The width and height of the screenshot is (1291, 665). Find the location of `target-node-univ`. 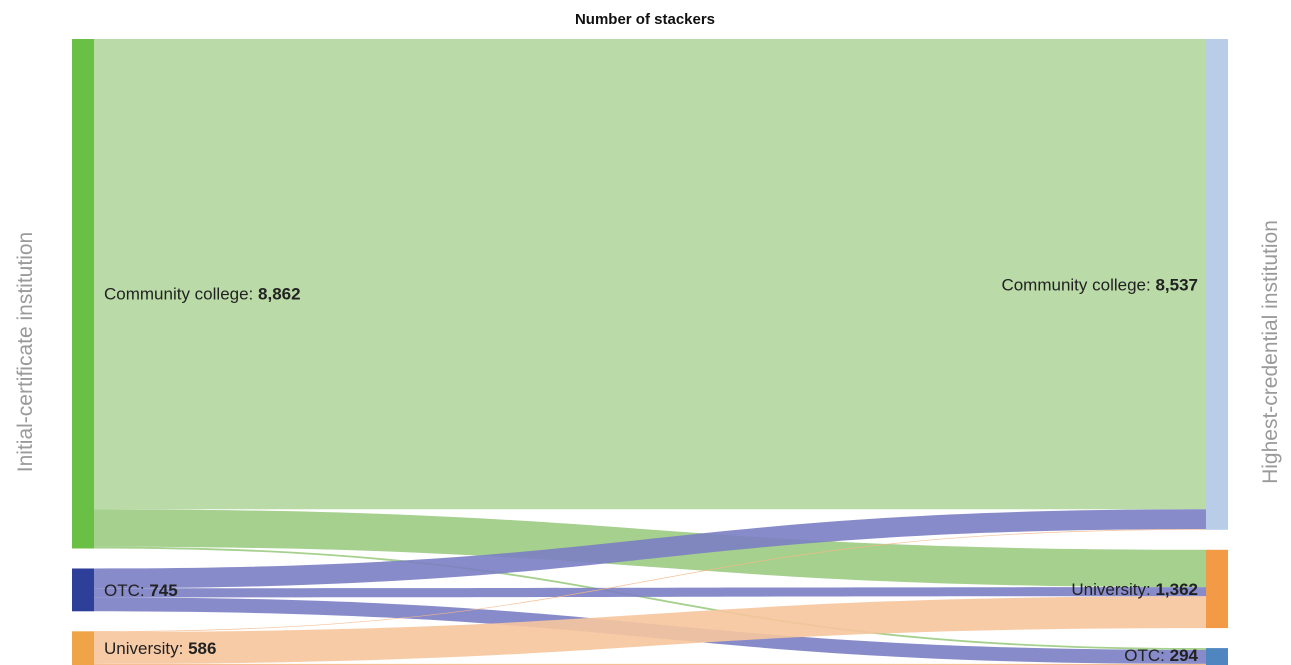

target-node-univ is located at coordinates (1217, 589).